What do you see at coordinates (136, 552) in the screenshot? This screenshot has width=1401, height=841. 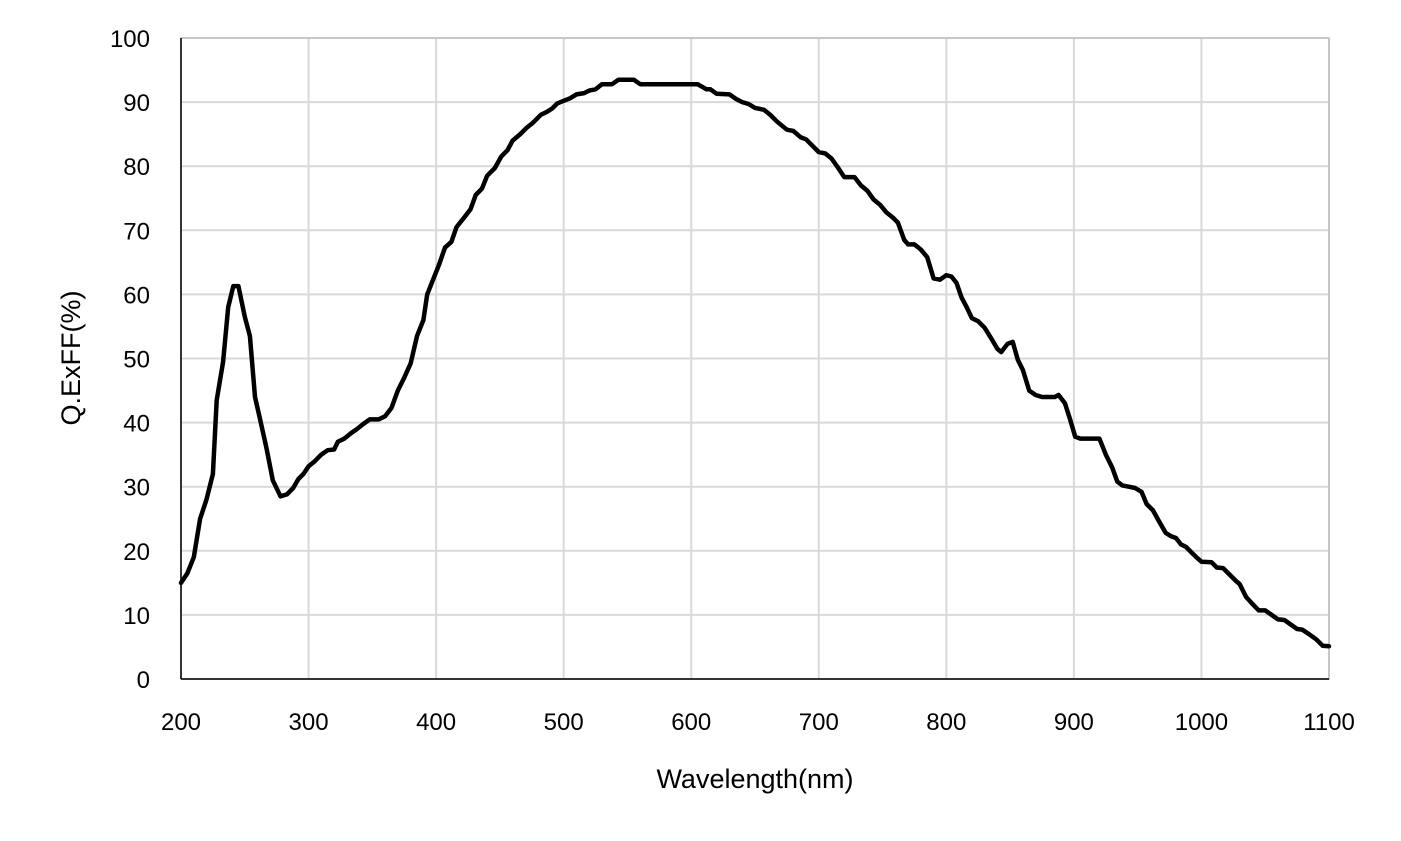 I see `y-tick-label: 20` at bounding box center [136, 552].